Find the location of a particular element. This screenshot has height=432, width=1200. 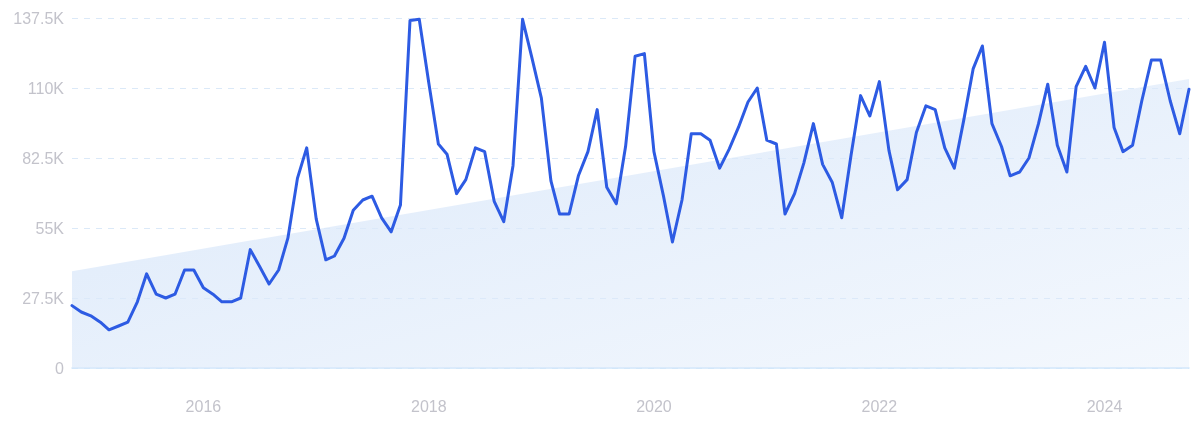

y-tick-label: 82.5K is located at coordinates (43, 158).